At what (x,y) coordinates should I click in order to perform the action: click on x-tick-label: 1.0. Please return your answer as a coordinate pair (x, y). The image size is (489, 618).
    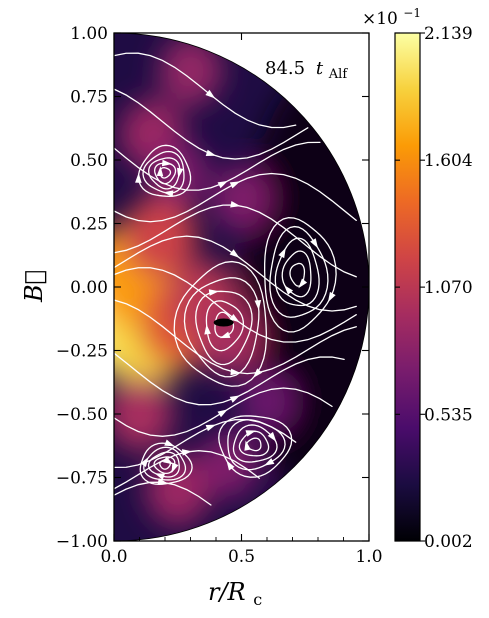
    Looking at the image, I should click on (368, 557).